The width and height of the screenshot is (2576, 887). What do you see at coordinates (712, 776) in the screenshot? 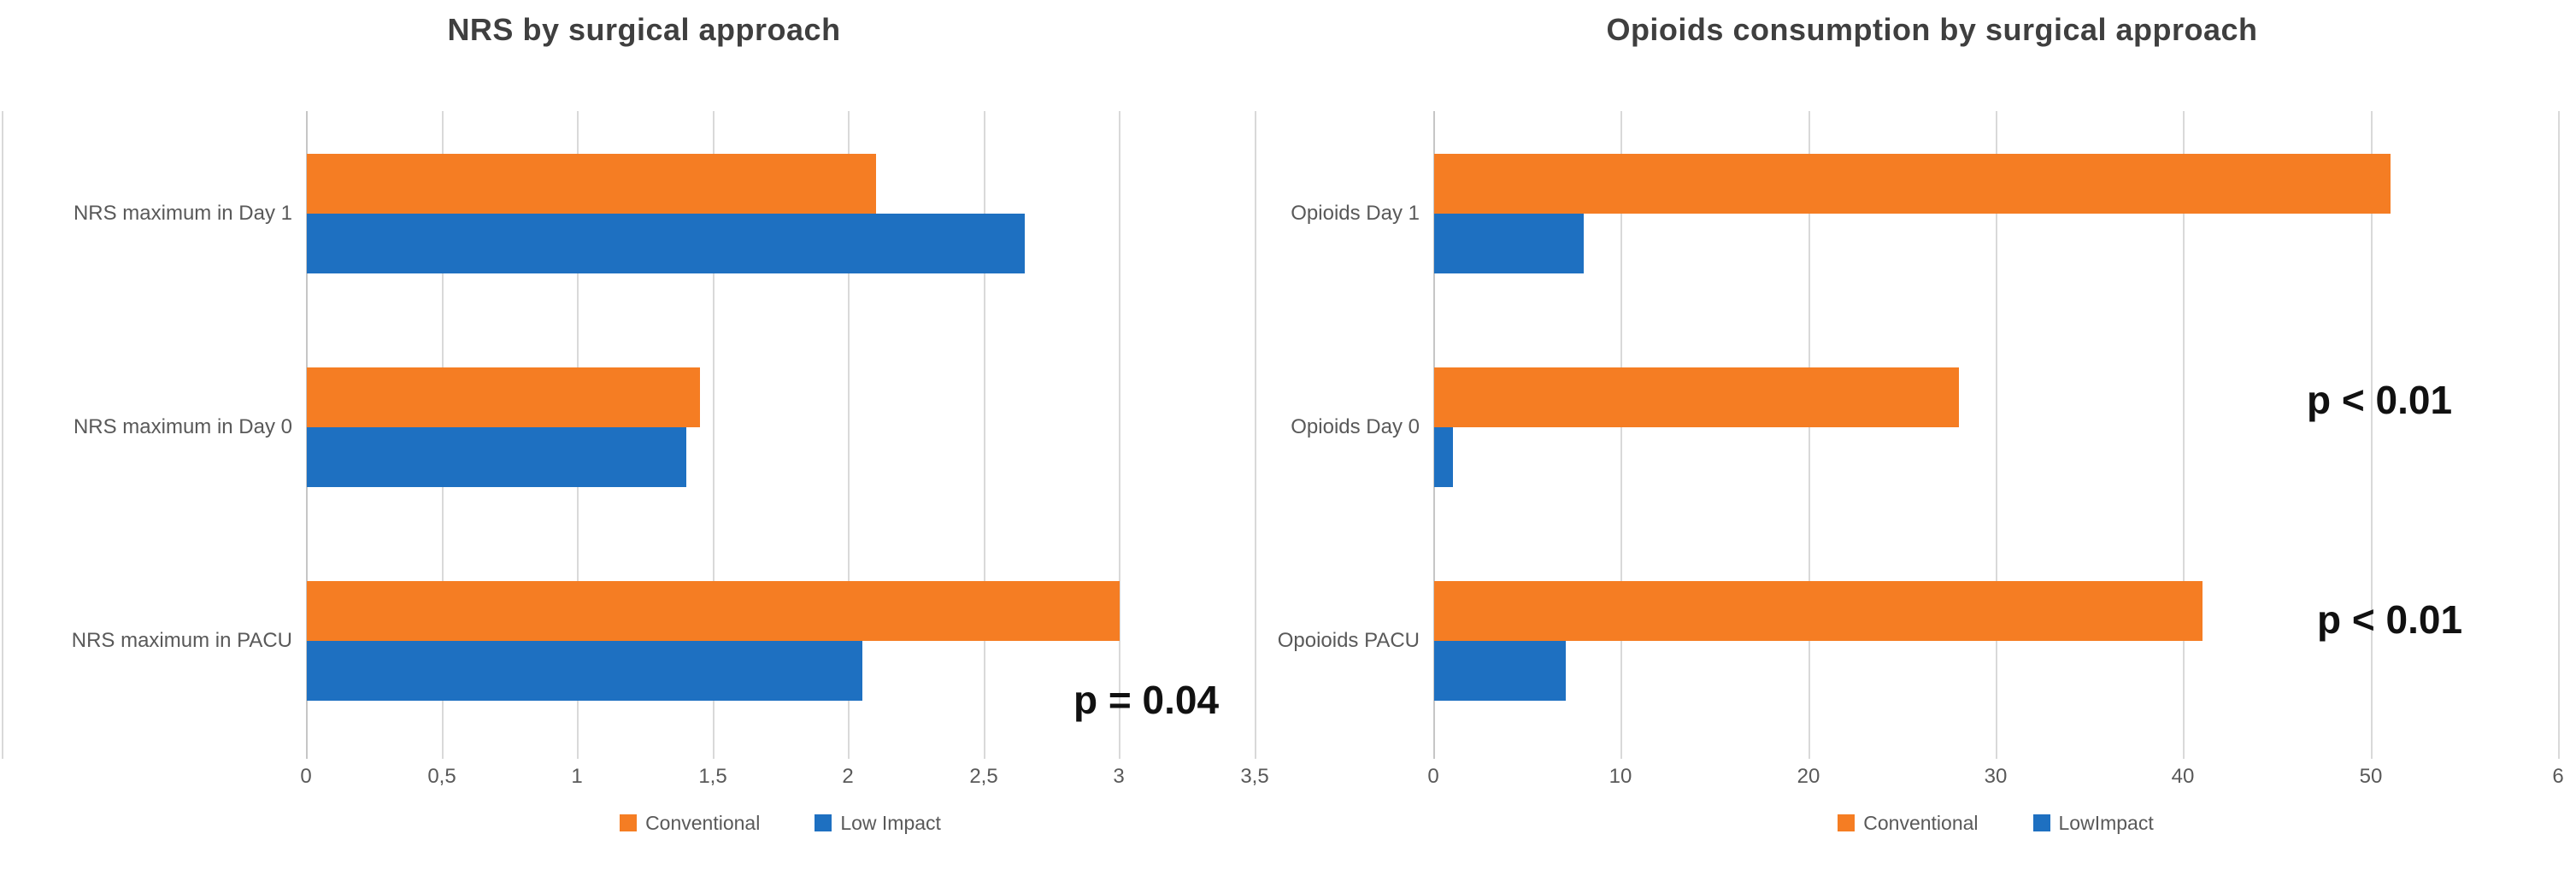
I see `x-axis-tick-label: 1,5` at bounding box center [712, 776].